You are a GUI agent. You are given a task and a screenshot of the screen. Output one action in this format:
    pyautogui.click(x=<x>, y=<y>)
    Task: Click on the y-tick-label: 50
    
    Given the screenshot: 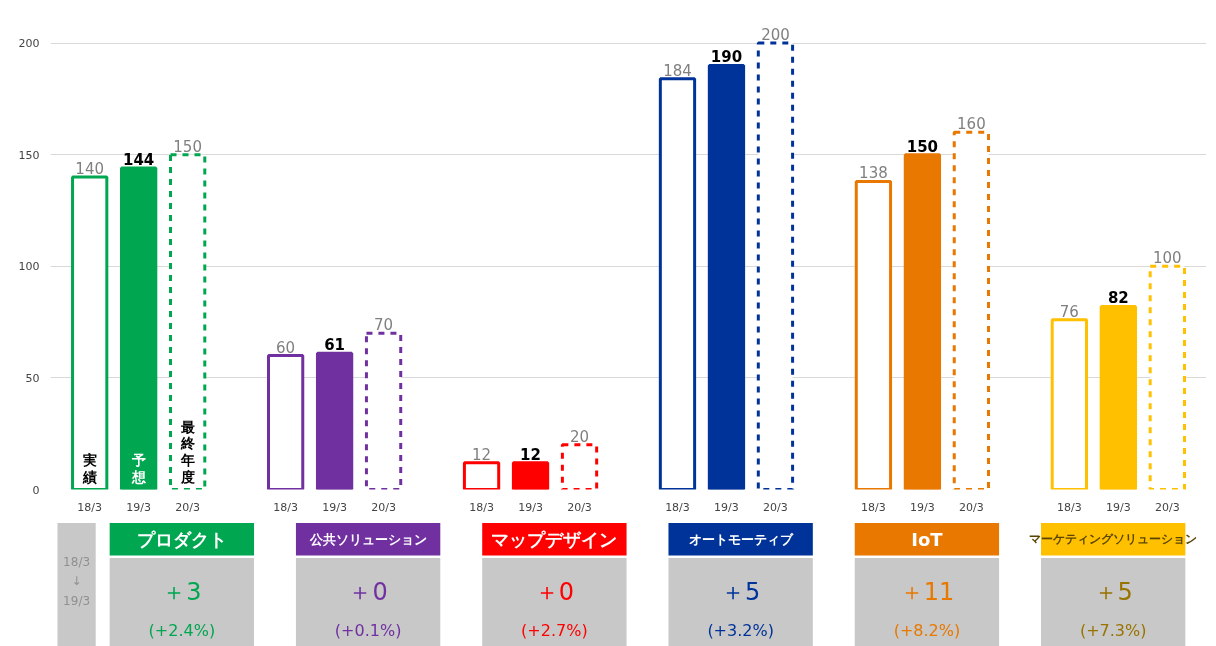 What is the action you would take?
    pyautogui.click(x=32, y=378)
    